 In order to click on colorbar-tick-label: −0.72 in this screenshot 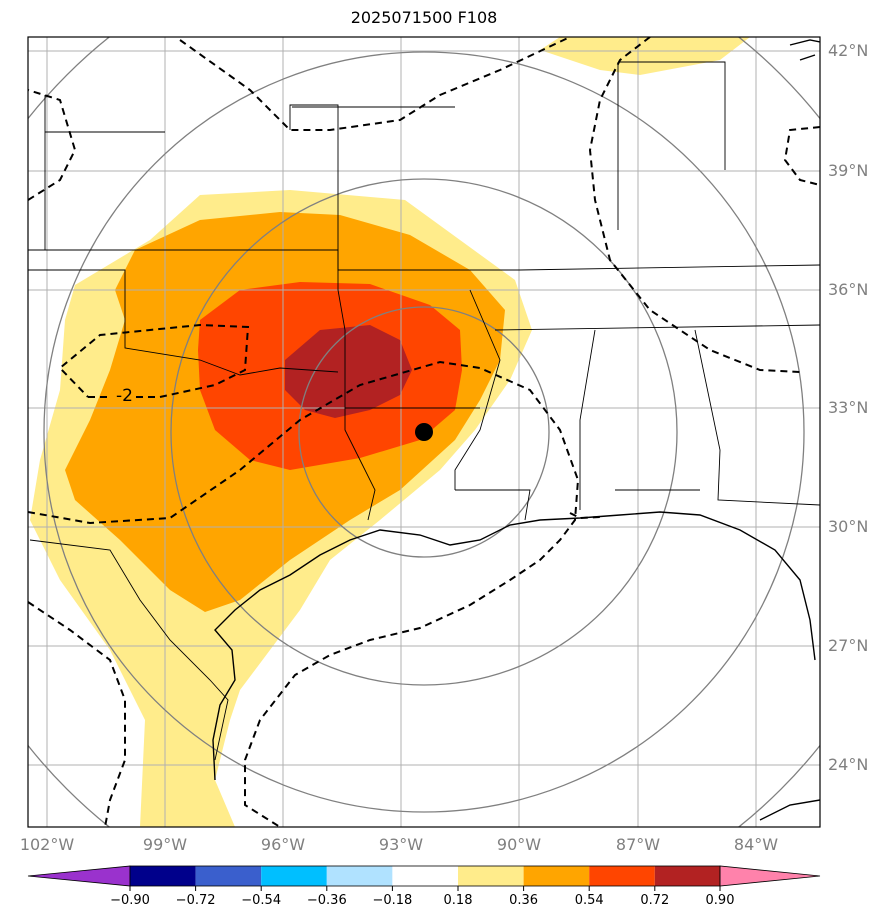, I will do `click(195, 900)`.